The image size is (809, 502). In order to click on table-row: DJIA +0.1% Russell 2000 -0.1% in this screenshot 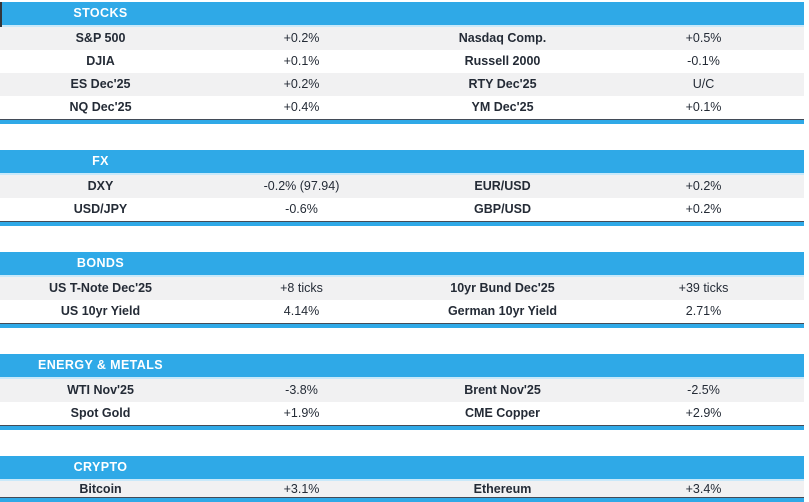, I will do `click(402, 61)`.